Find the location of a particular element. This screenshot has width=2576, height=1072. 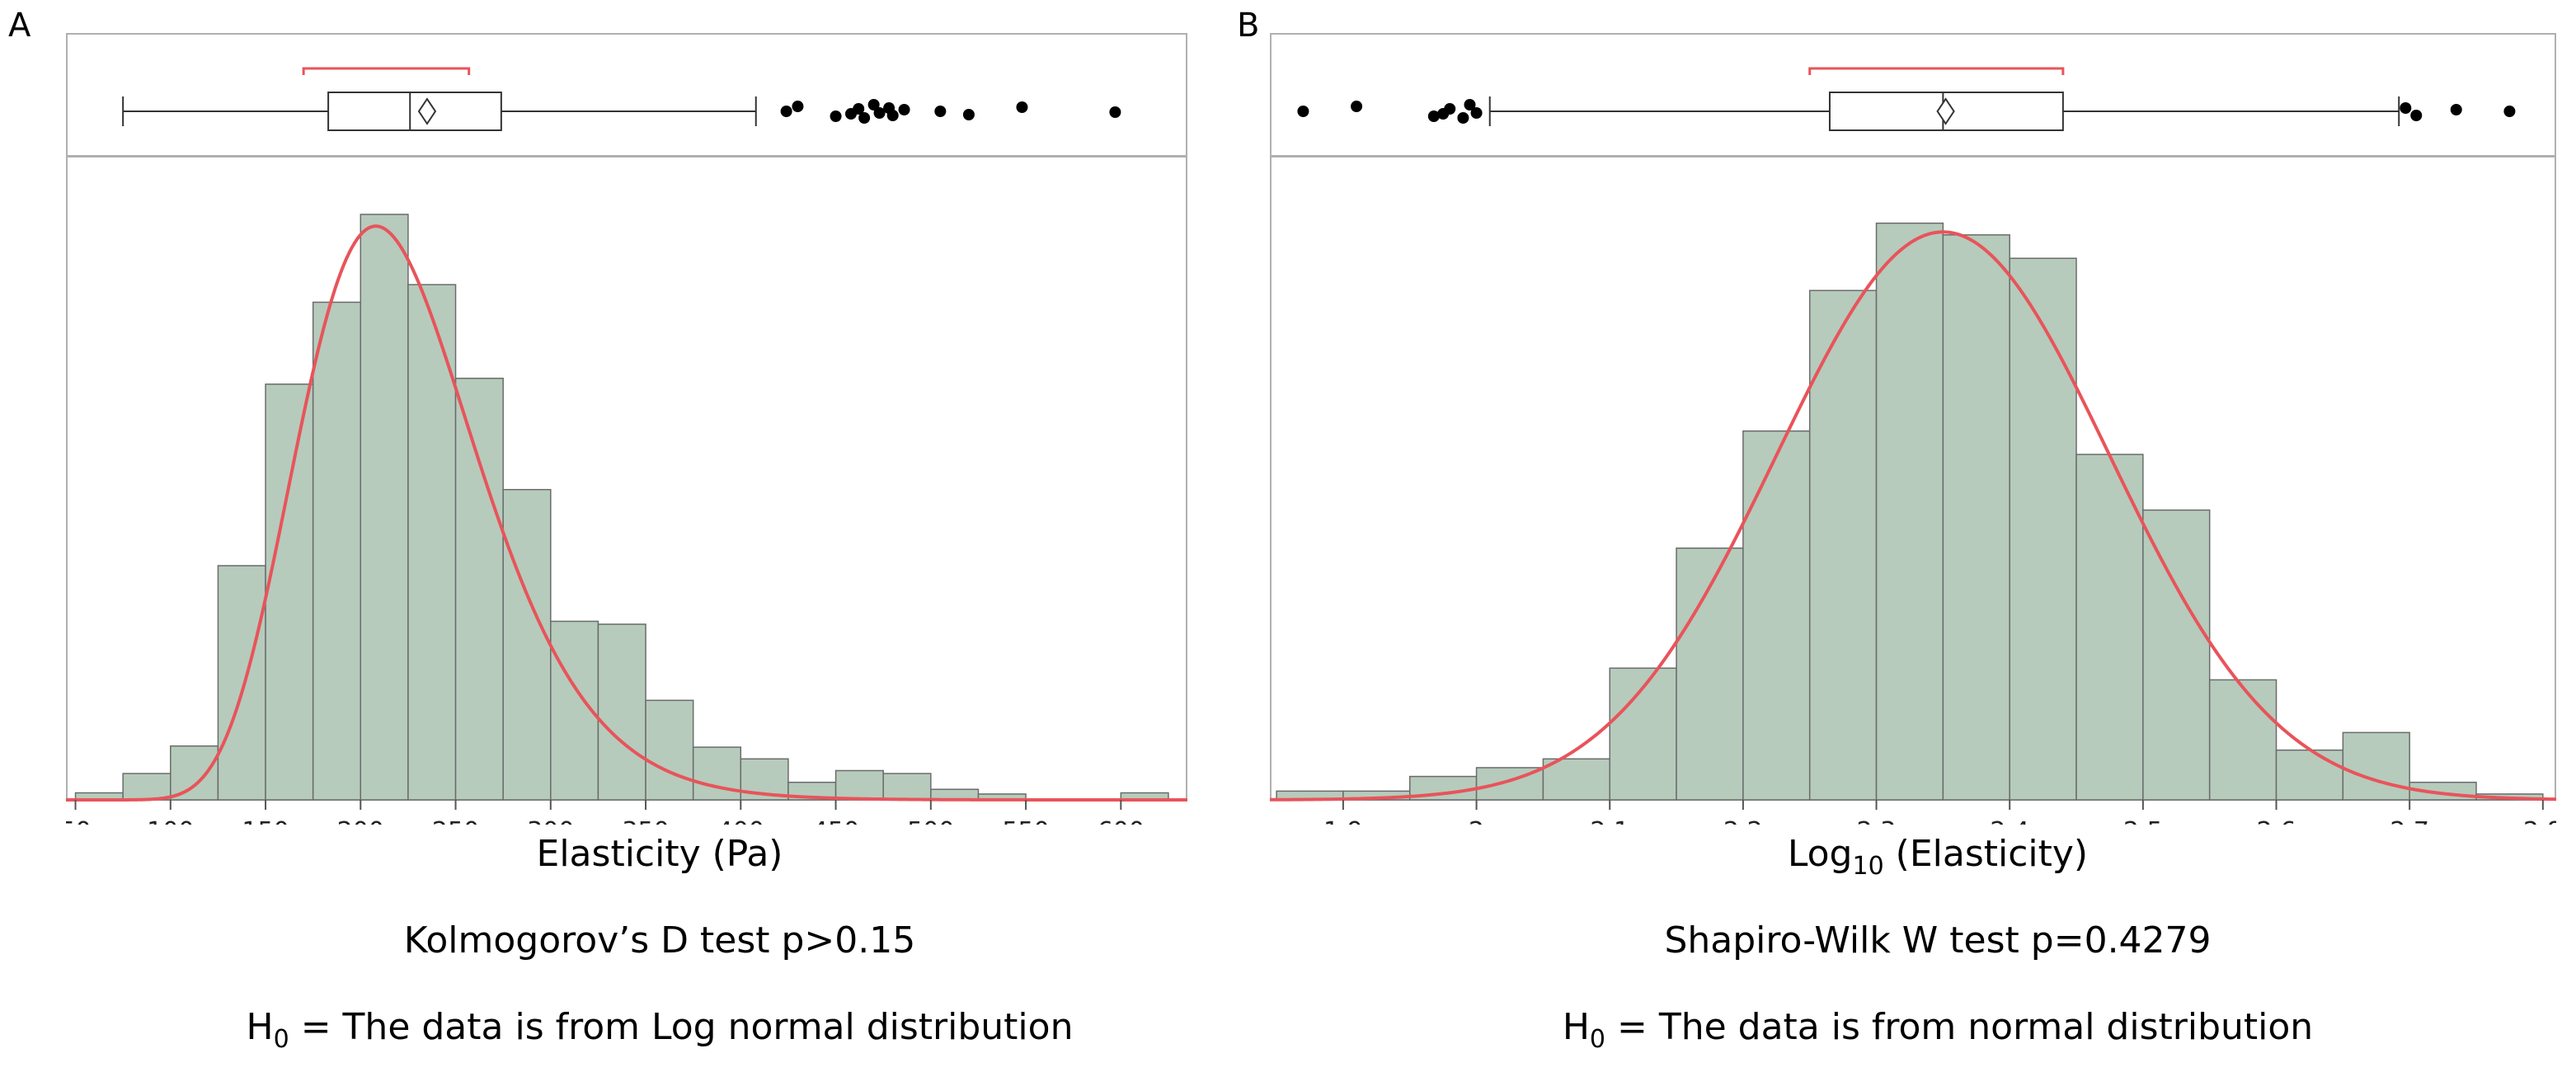

x-axis-label-a: Elasticity (Pa) is located at coordinates (659, 854).